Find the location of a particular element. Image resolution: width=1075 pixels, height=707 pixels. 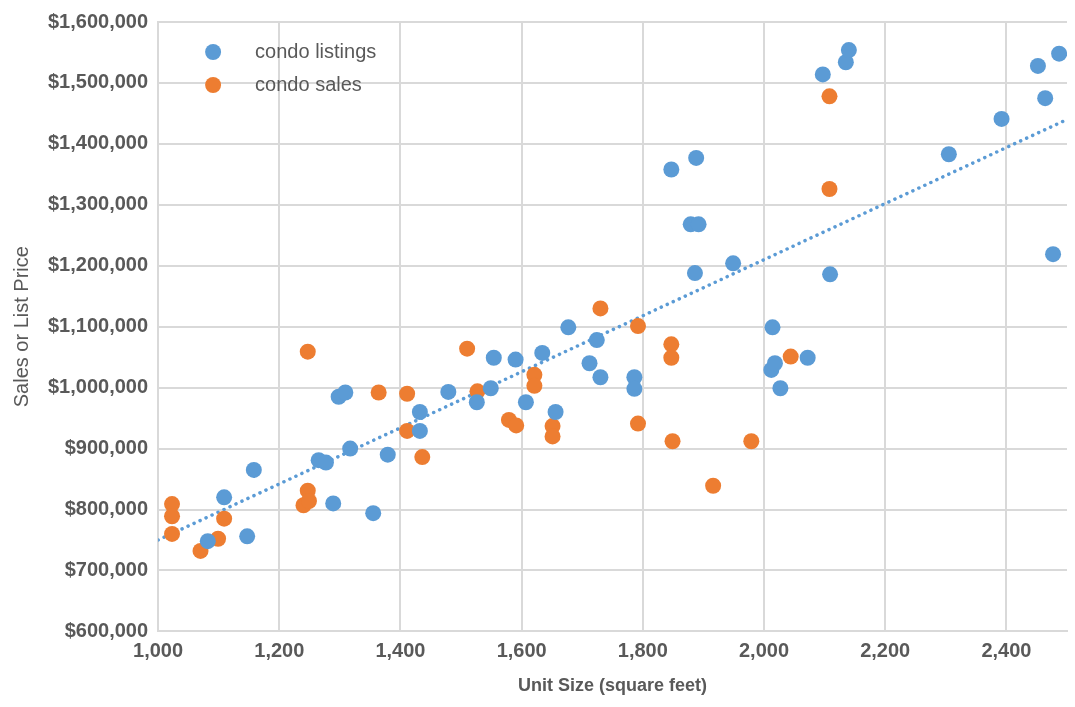

x-tick-label: 1,600 is located at coordinates (521, 649).